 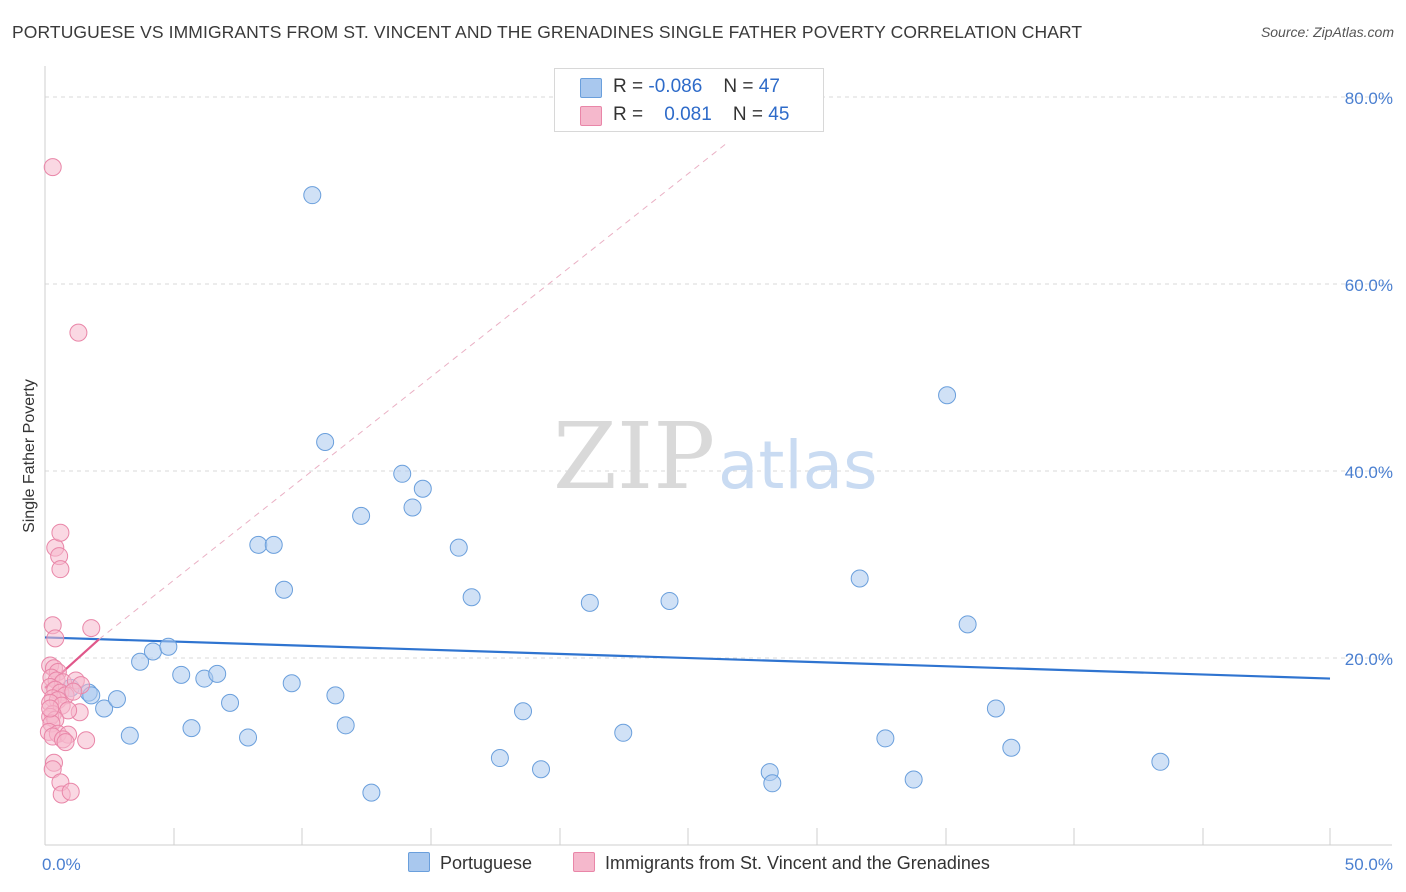 I want to click on watermark-zip: ZIP, so click(x=634, y=456).